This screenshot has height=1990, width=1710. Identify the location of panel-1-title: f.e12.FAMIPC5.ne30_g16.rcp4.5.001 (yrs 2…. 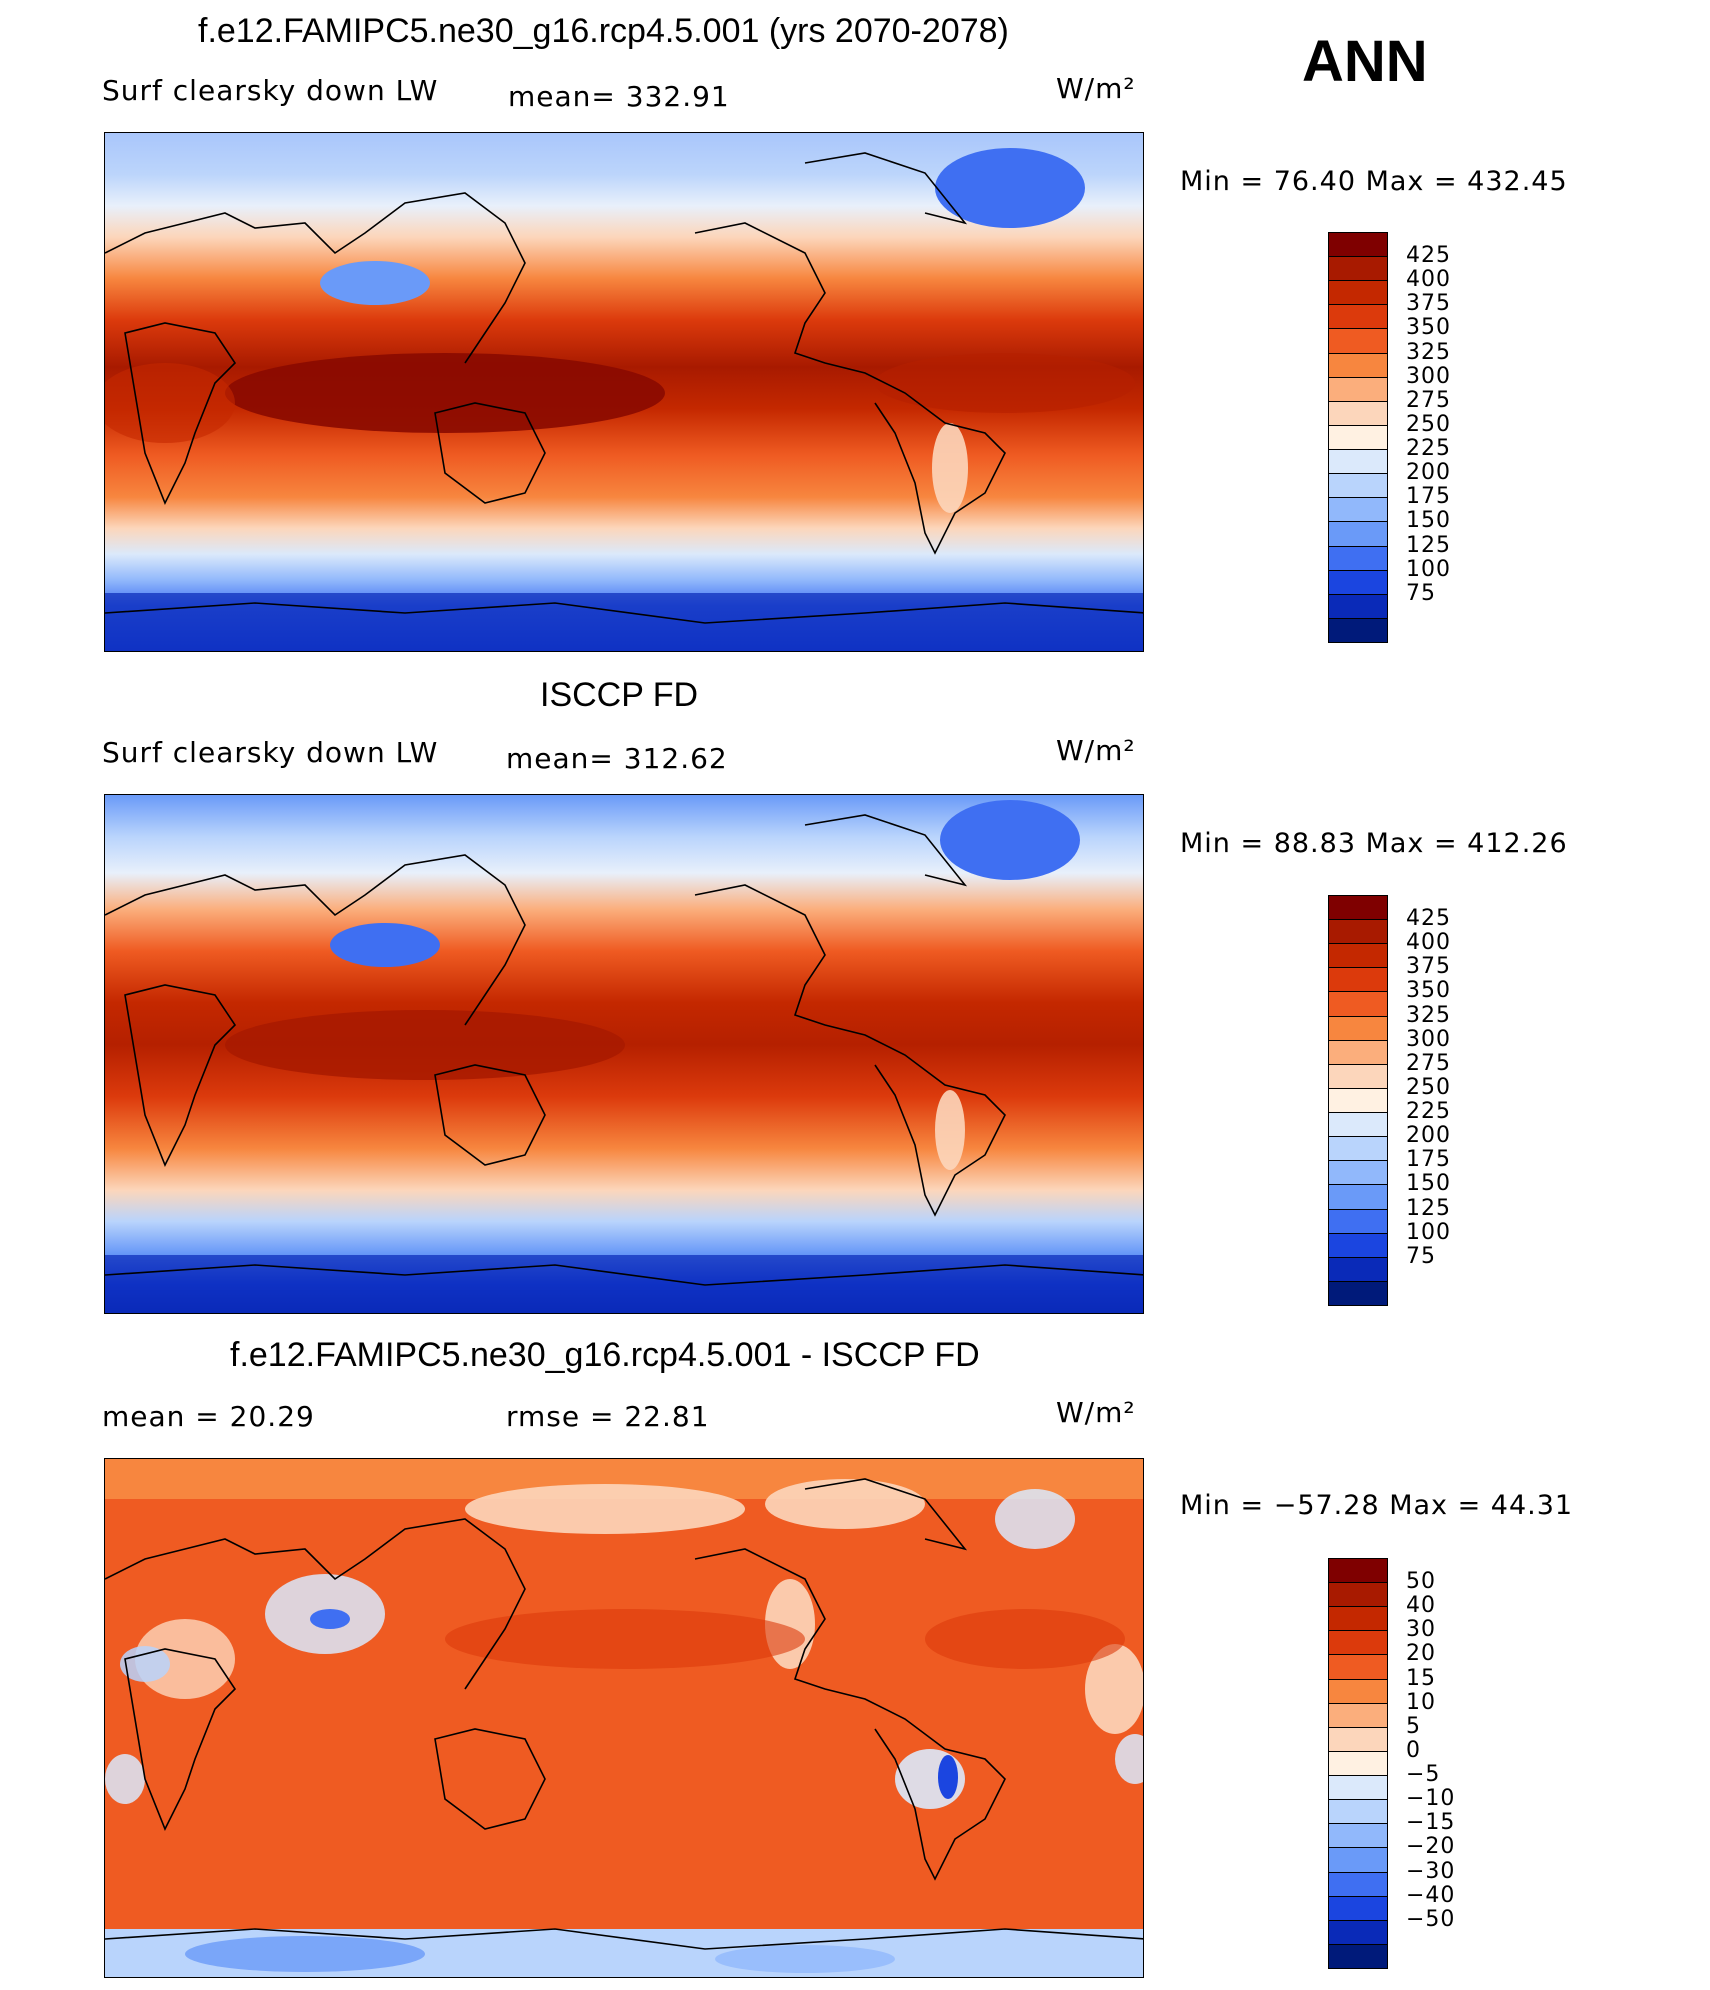
(603, 31).